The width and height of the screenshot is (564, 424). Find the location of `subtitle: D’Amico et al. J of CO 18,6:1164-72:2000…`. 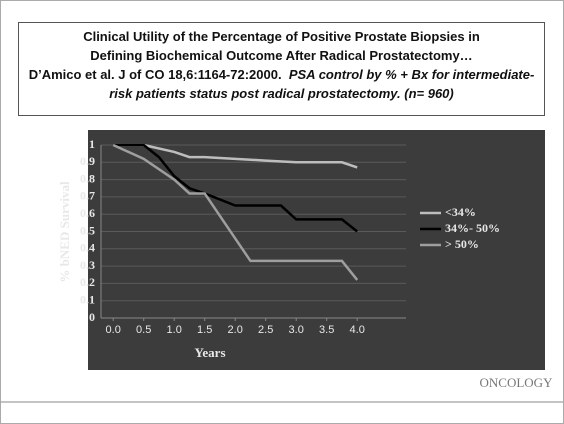

subtitle: D’Amico et al. J of CO 18,6:1164-72:2000… is located at coordinates (155, 74).